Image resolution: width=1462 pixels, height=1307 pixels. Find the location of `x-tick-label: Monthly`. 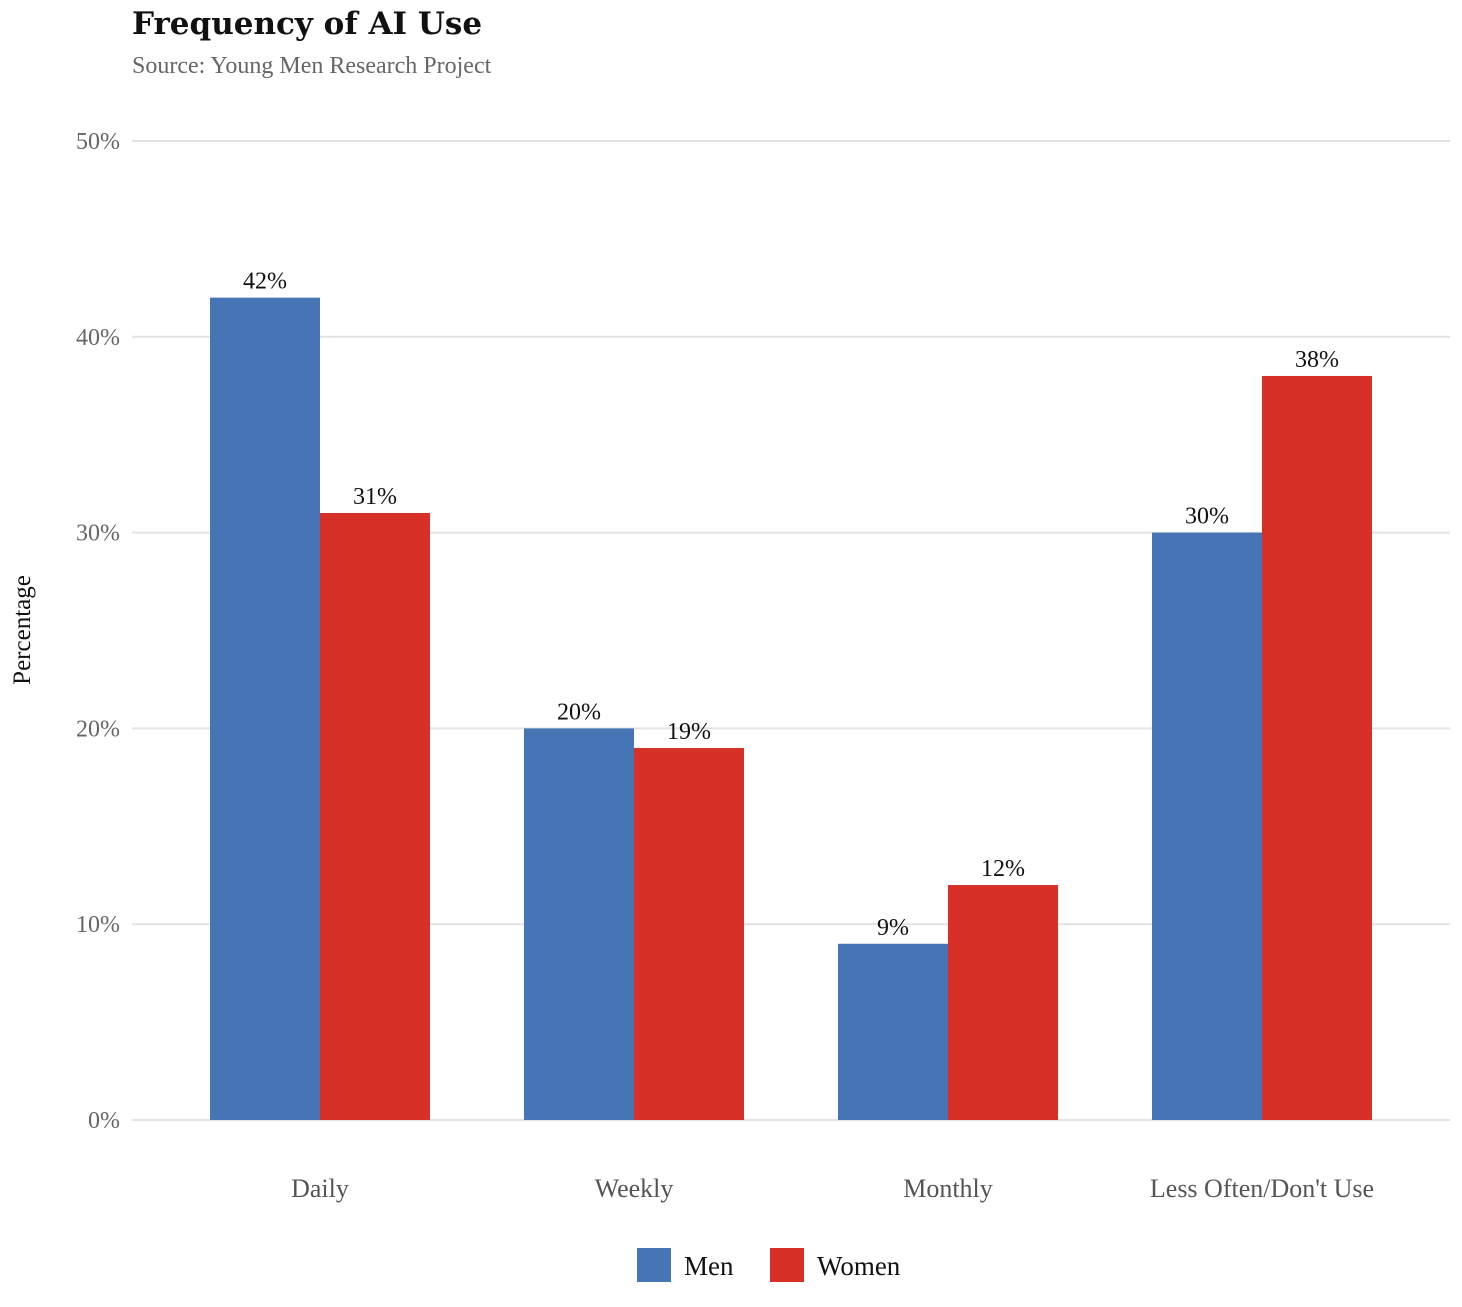

x-tick-label: Monthly is located at coordinates (948, 1188).